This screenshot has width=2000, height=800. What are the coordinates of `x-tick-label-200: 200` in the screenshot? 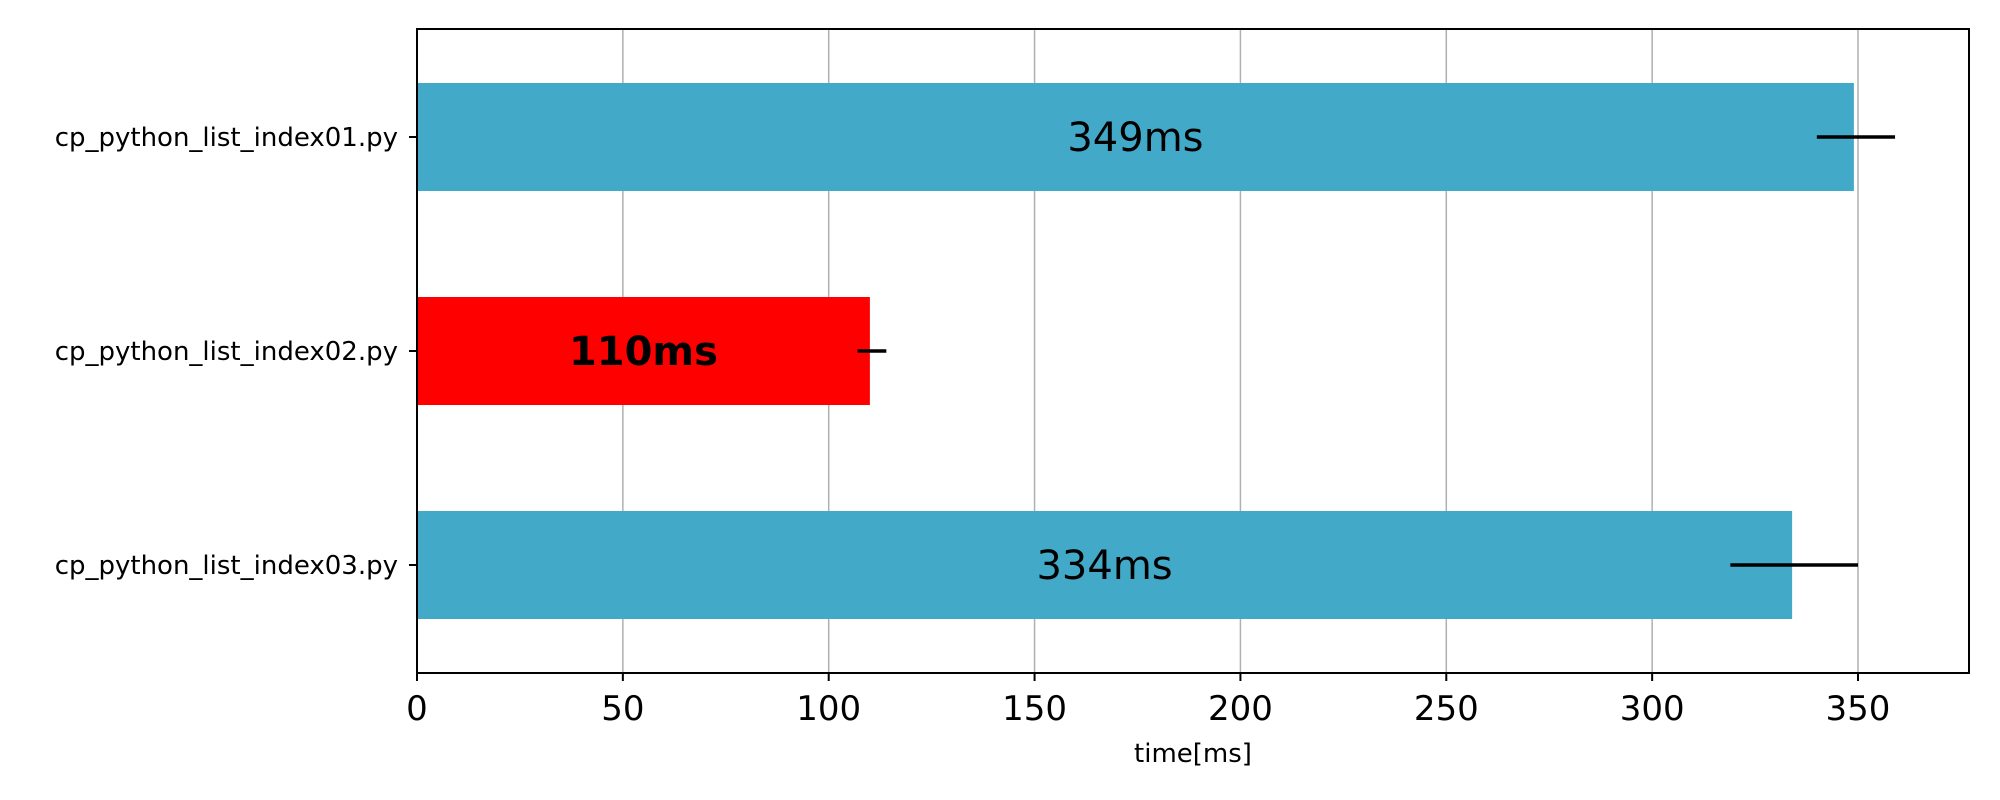 It's located at (1240, 709).